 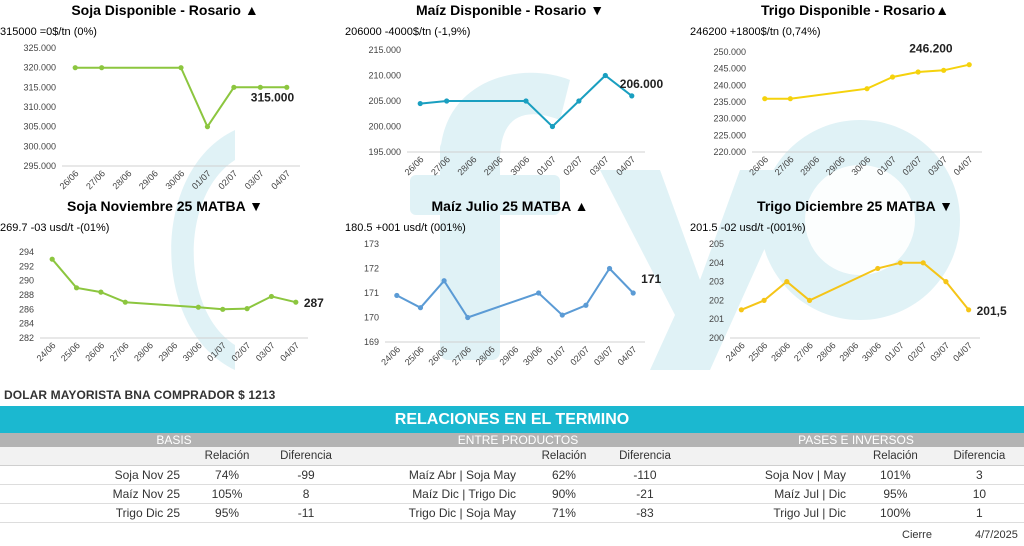 What do you see at coordinates (55, 228) in the screenshot?
I see `chart-subtitle: 269.7 -03 usd/t -(01%)` at bounding box center [55, 228].